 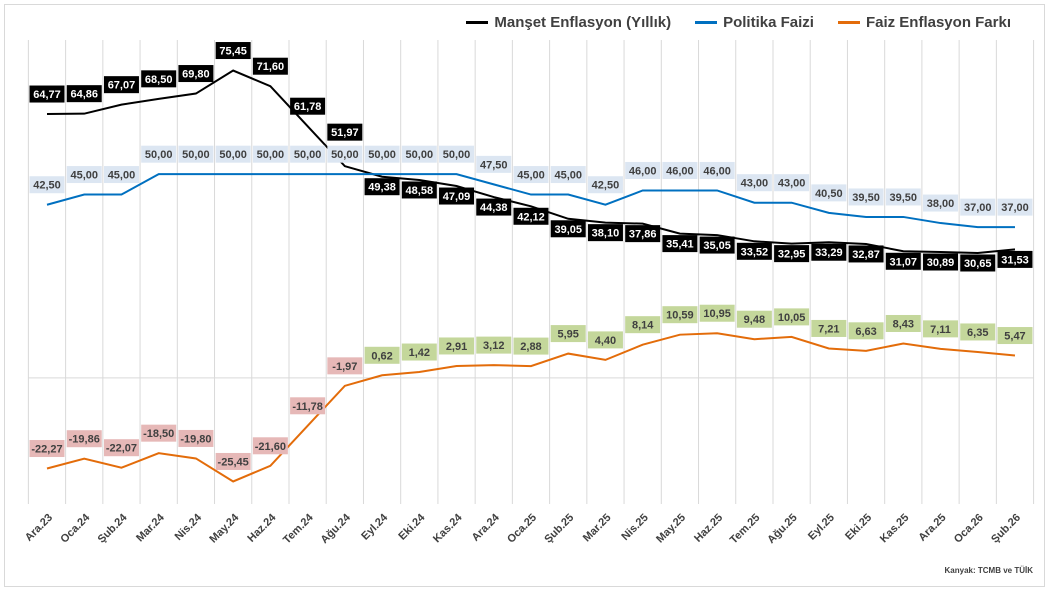 I want to click on data-label: 30,65, so click(x=978, y=264).